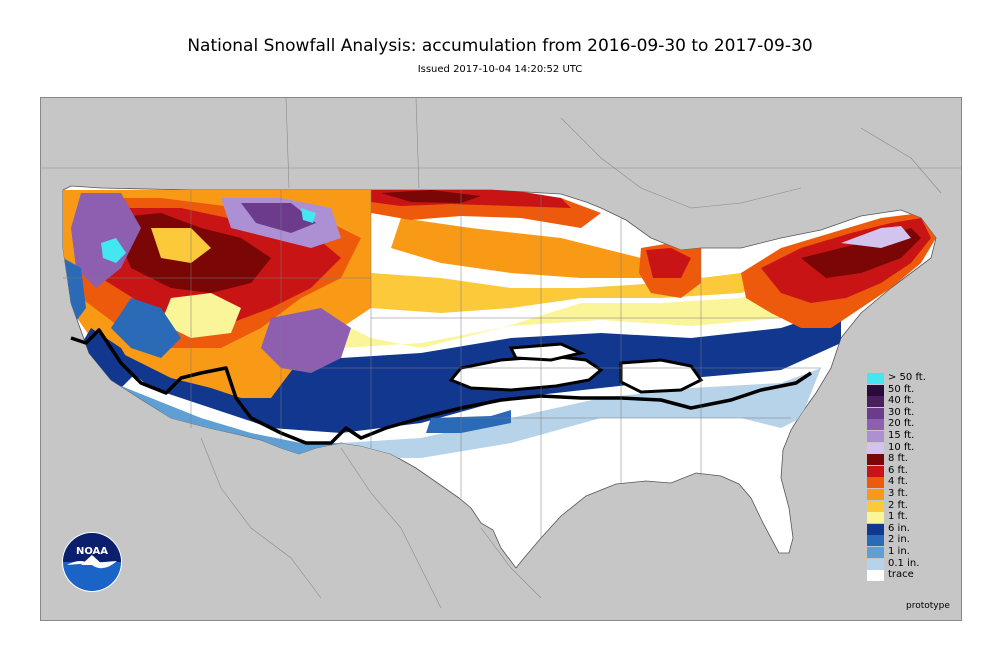  I want to click on legend-label: 2 ft., so click(898, 505).